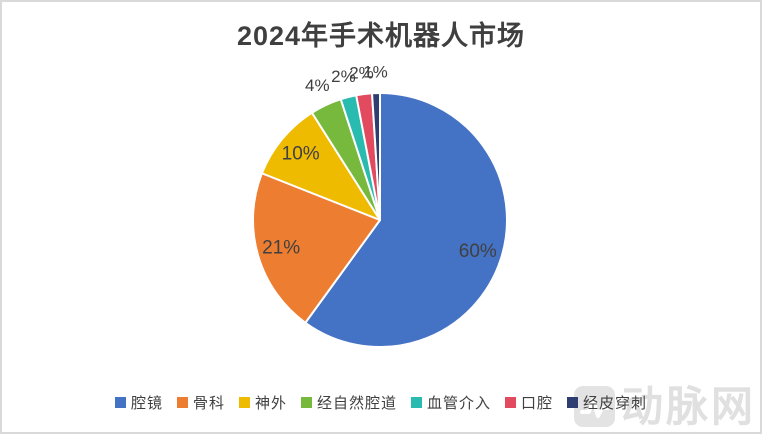 The height and width of the screenshot is (434, 762). What do you see at coordinates (317, 85) in the screenshot?
I see `slice-label-3: 4%` at bounding box center [317, 85].